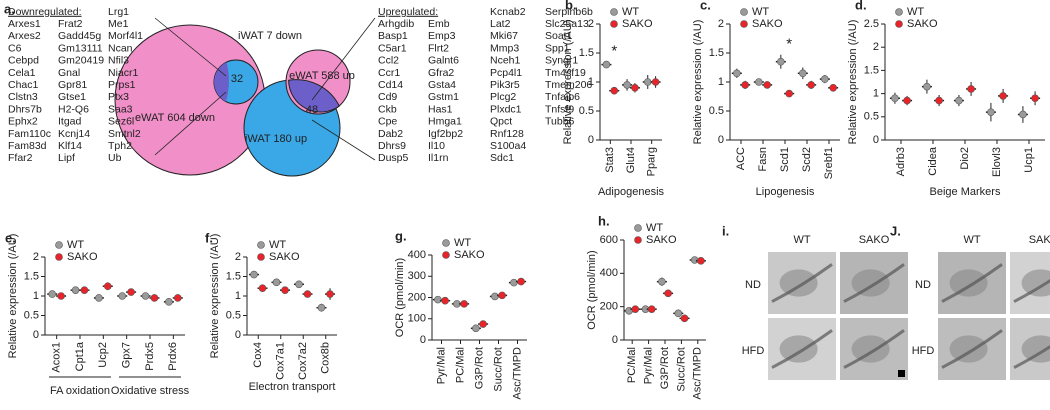 The width and height of the screenshot is (1050, 410). Describe the element at coordinates (387, 97) in the screenshot. I see `gene-name: Cd9` at that location.